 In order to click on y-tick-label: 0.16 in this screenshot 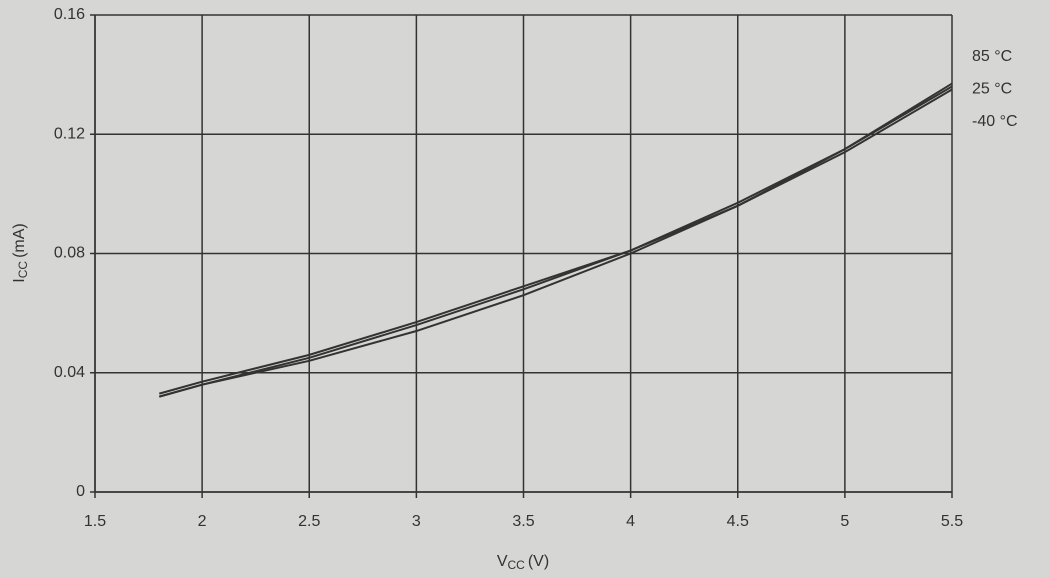, I will do `click(69, 14)`.